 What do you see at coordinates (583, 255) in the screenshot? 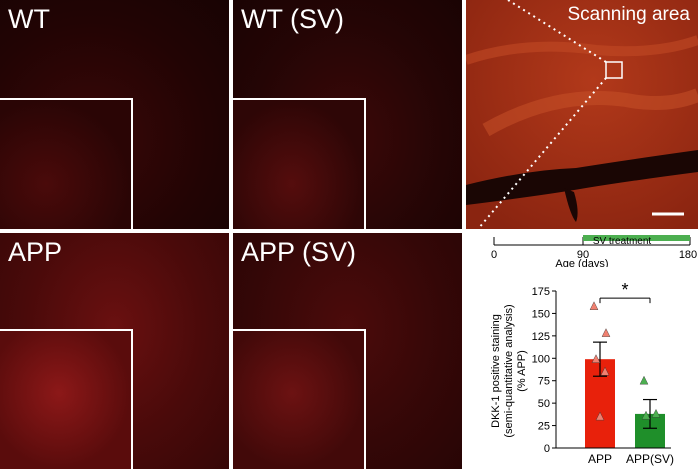
I see `timeline-tick-label: 90` at bounding box center [583, 255].